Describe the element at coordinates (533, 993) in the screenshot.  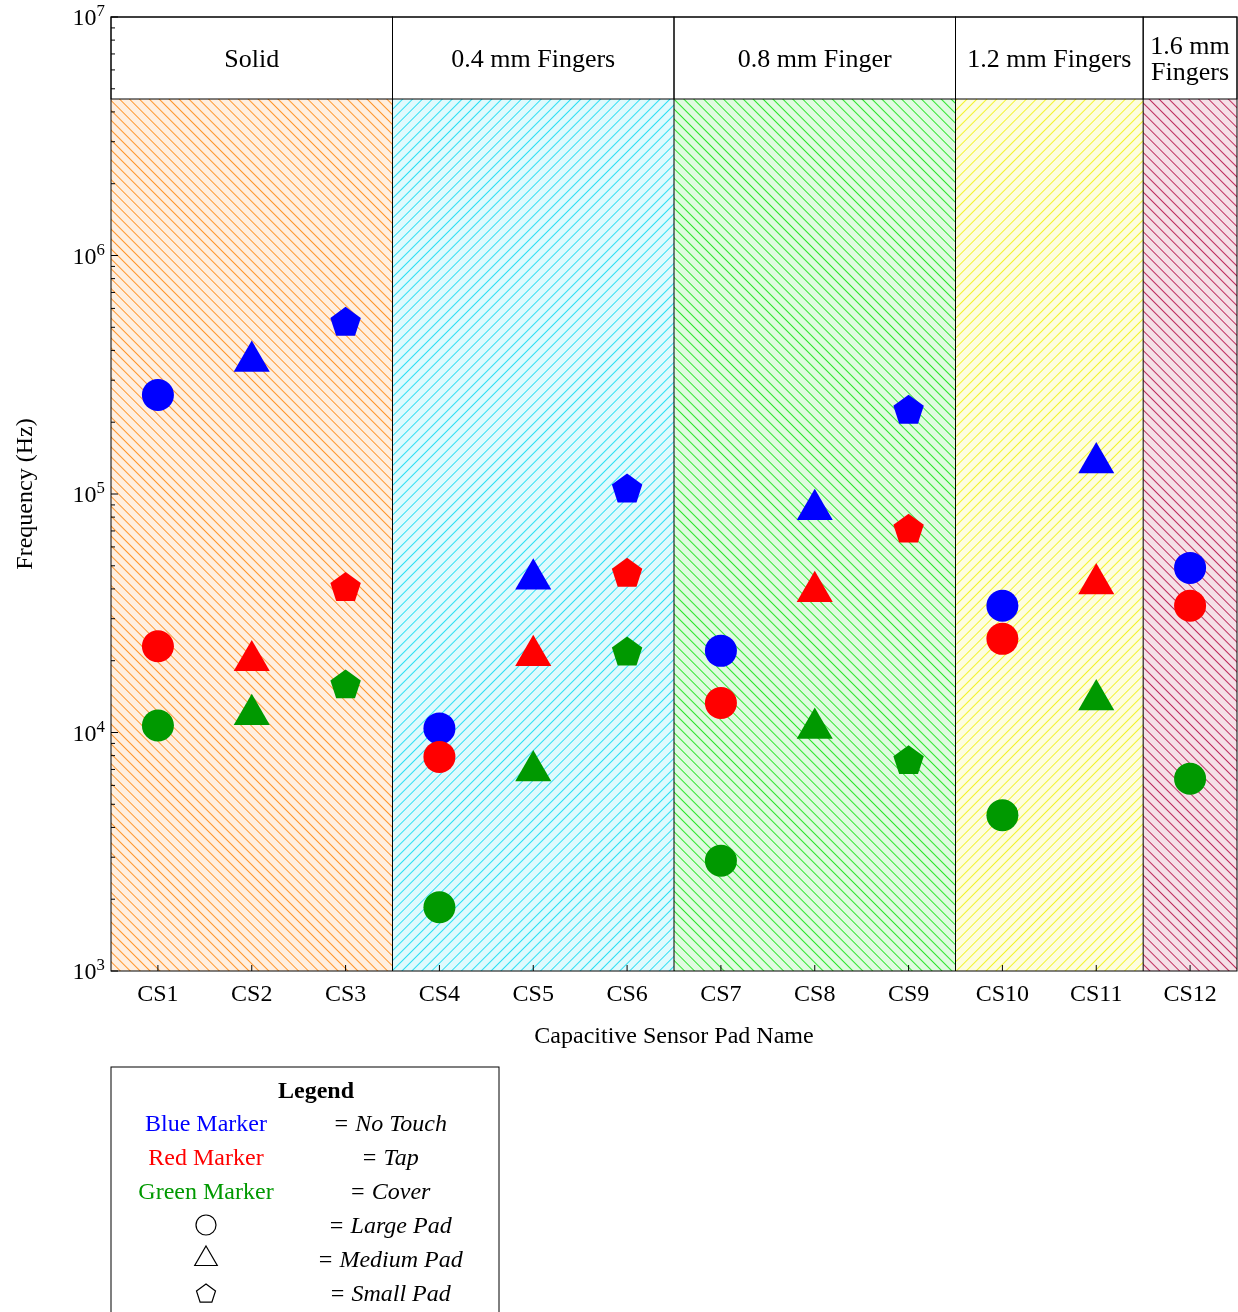
I see `x-tick-label: CS5` at that location.